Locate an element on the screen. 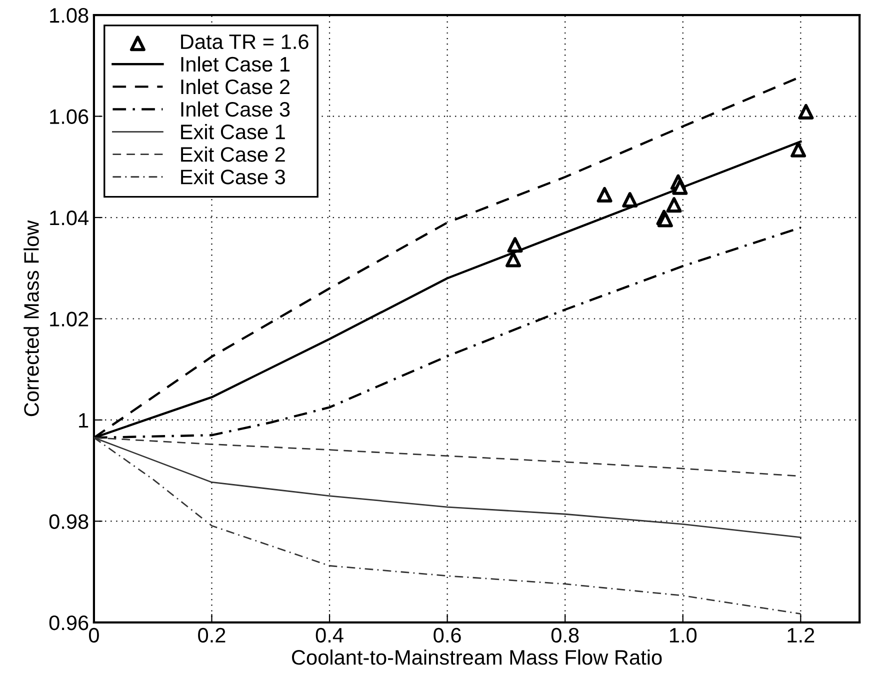  legend-label: Data TR = 1.6 is located at coordinates (244, 42).